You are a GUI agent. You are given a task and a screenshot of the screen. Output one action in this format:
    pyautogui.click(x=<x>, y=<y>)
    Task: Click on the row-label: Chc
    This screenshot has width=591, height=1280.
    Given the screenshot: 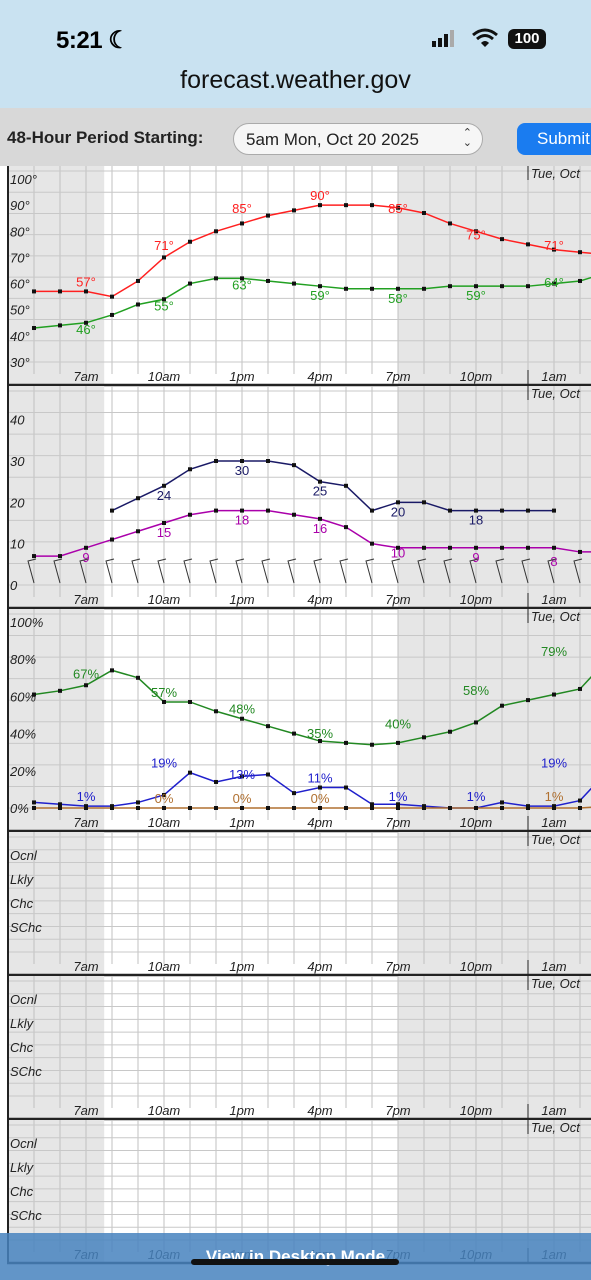 What is the action you would take?
    pyautogui.click(x=22, y=1191)
    